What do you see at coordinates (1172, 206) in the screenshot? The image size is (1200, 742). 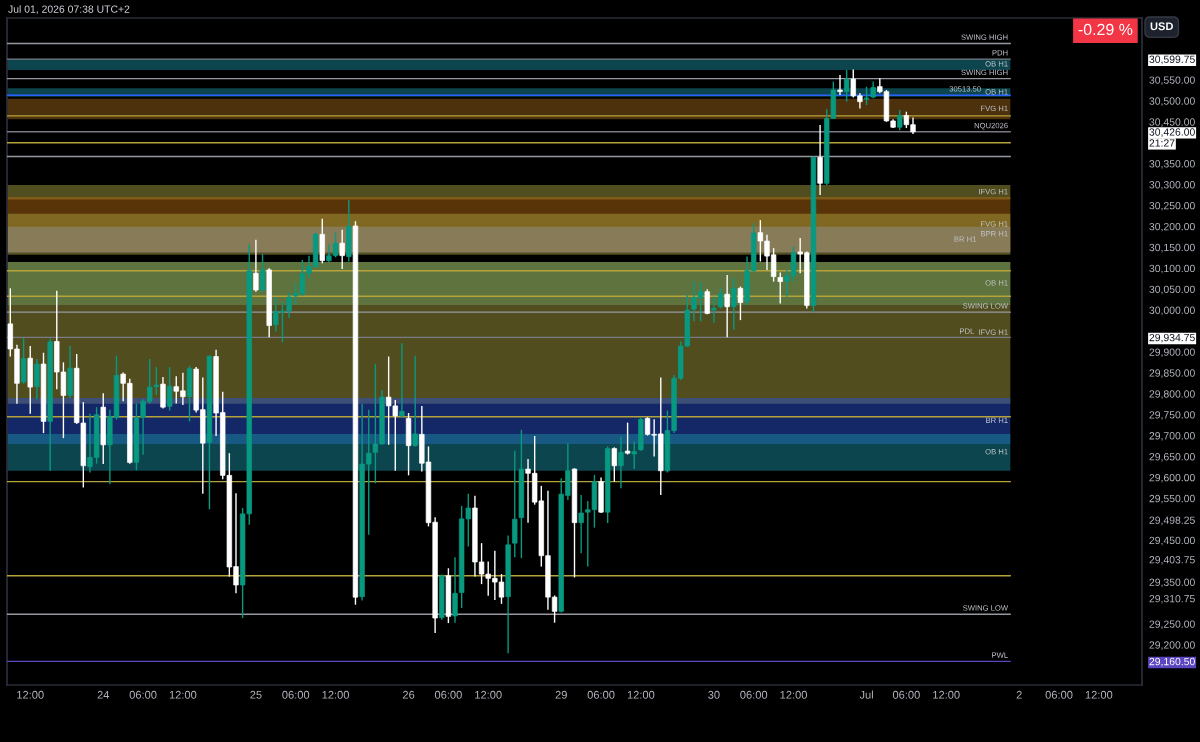 I see `y-tick-label: 30,250.00` at bounding box center [1172, 206].